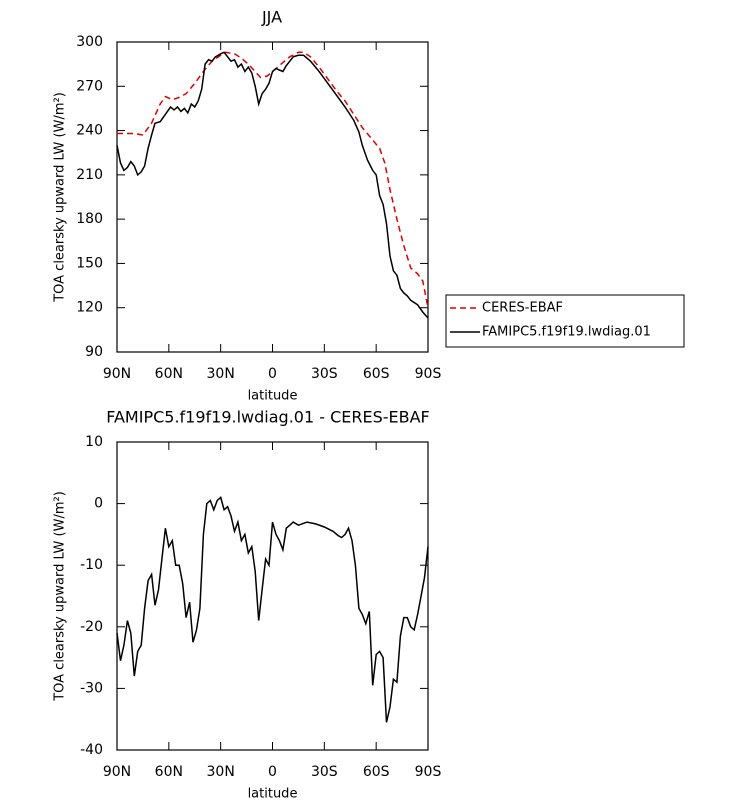 The width and height of the screenshot is (733, 810). Describe the element at coordinates (94, 352) in the screenshot. I see `y-tick-label: 90` at that location.